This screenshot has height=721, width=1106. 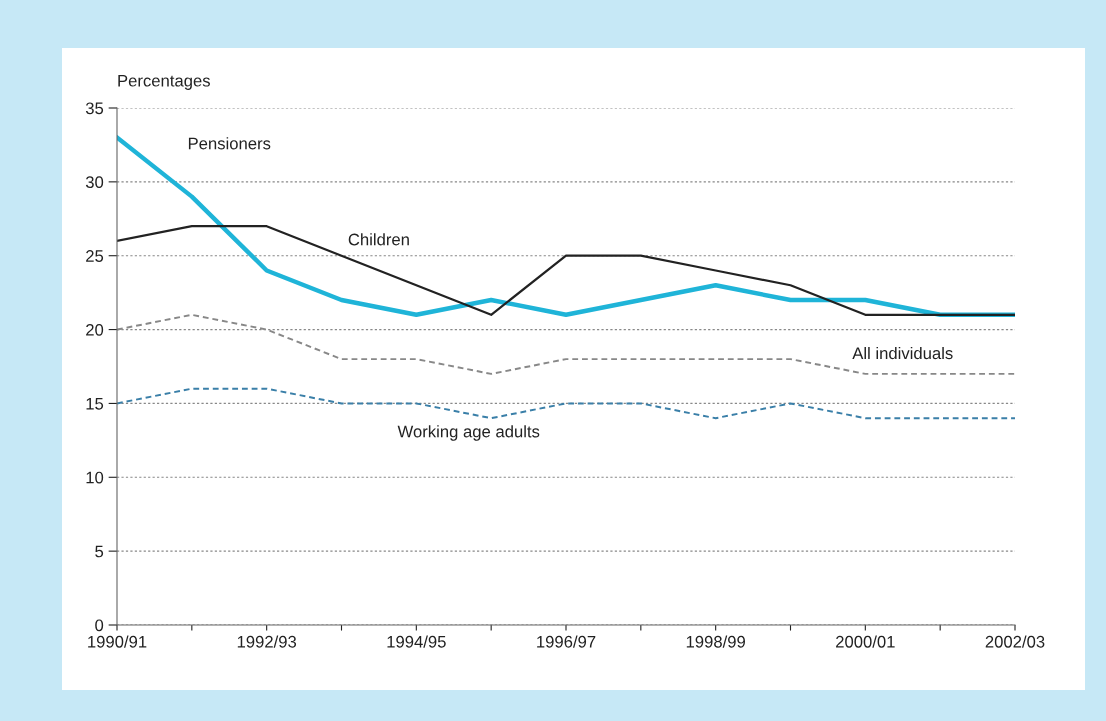 What do you see at coordinates (164, 82) in the screenshot?
I see `y-axis-title: Percentages` at bounding box center [164, 82].